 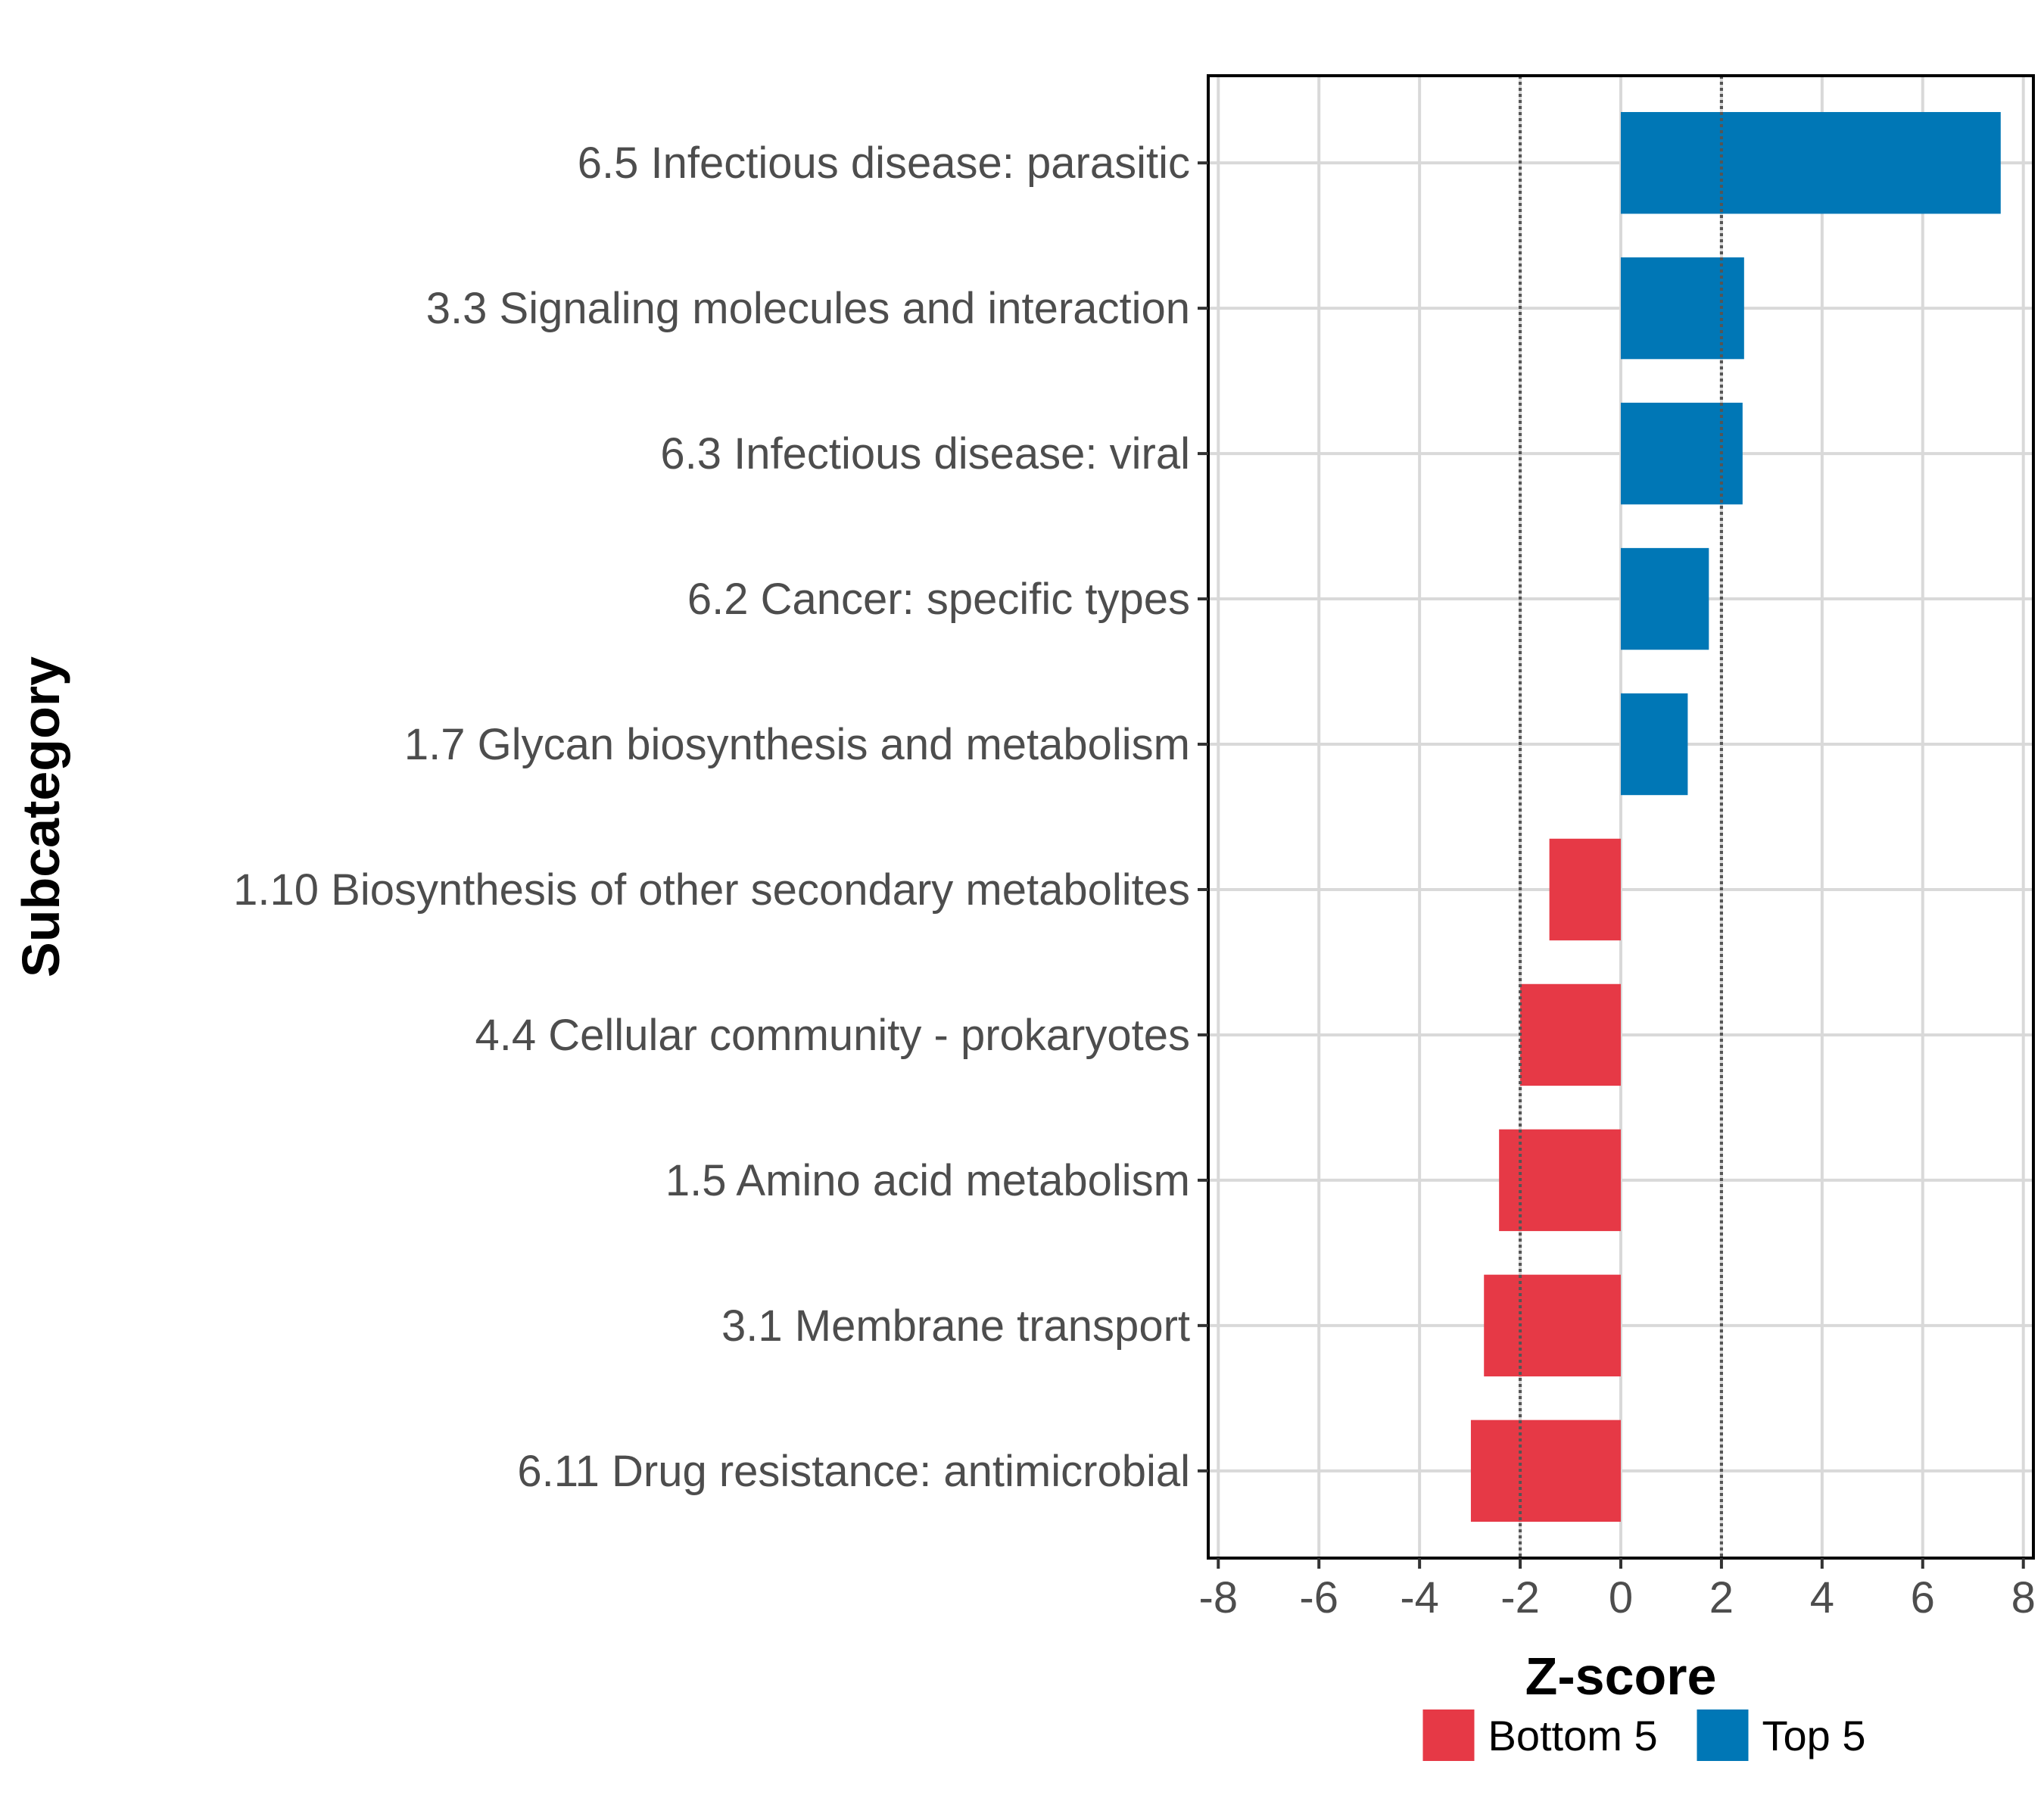 What do you see at coordinates (927, 1180) in the screenshot?
I see `y-tick-label: 1.5 Amino acid metabolism` at bounding box center [927, 1180].